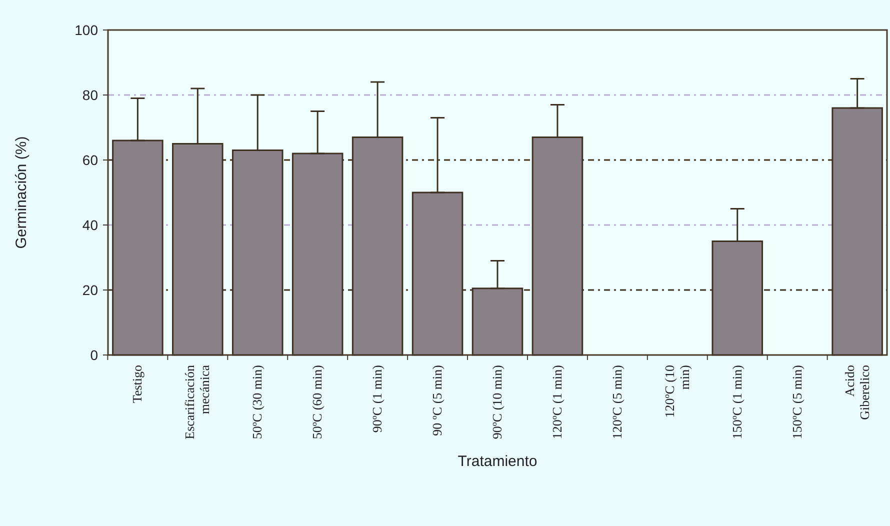 The height and width of the screenshot is (526, 890). What do you see at coordinates (677, 391) in the screenshot?
I see `x-tick-label: 120ºC (10 min)` at bounding box center [677, 391].